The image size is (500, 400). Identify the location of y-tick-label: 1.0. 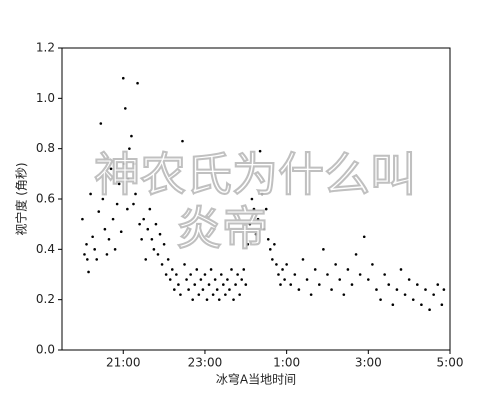
(45, 98).